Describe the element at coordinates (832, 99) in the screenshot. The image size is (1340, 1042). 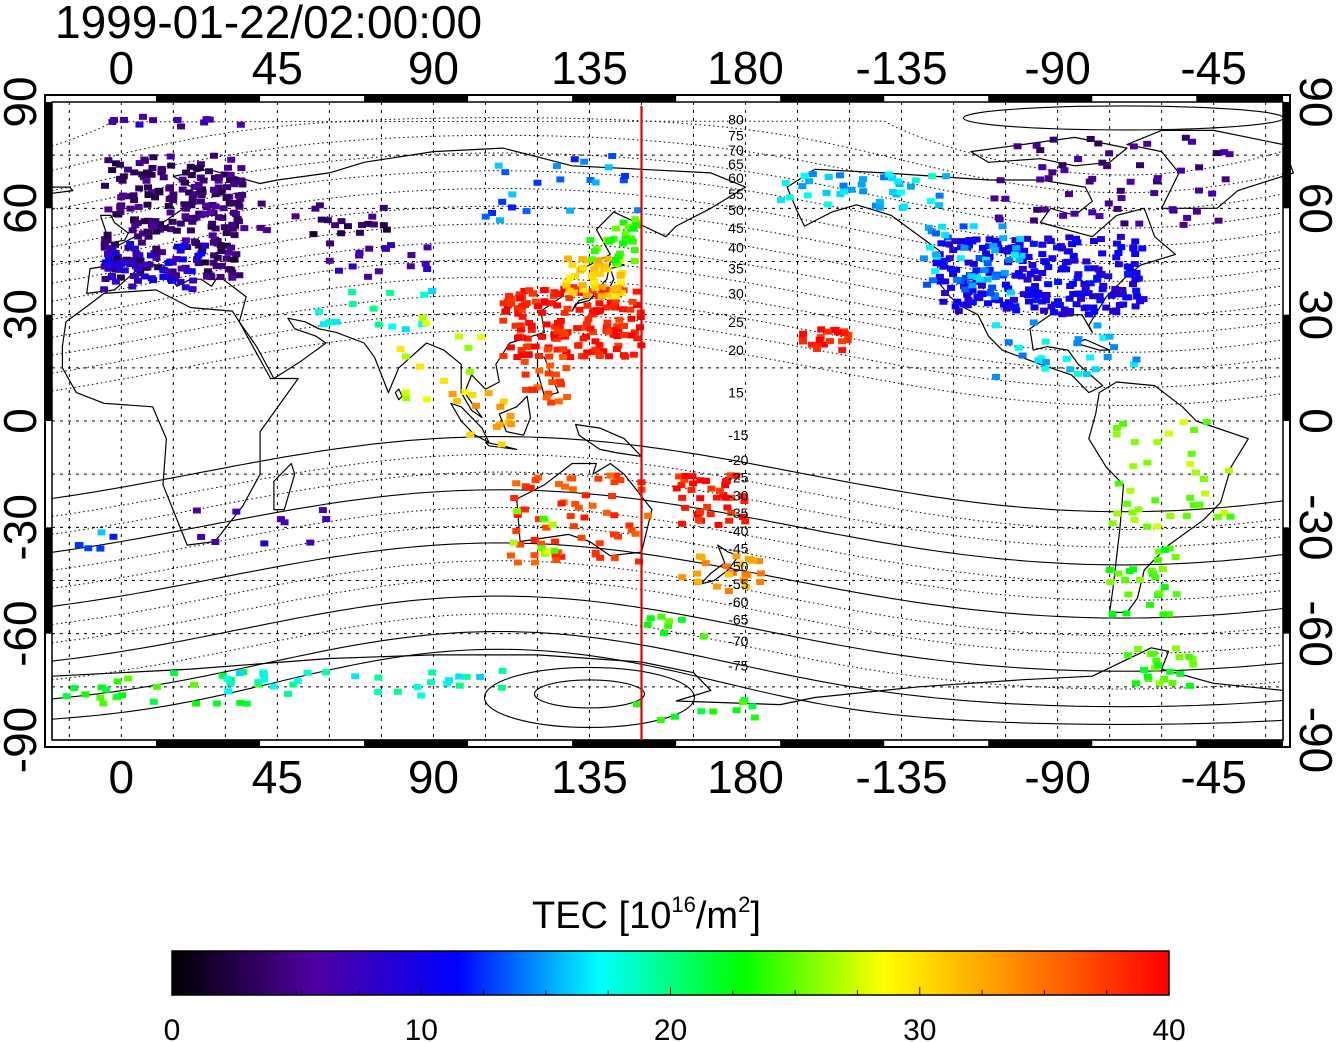
I see `frame-bar-top` at that location.